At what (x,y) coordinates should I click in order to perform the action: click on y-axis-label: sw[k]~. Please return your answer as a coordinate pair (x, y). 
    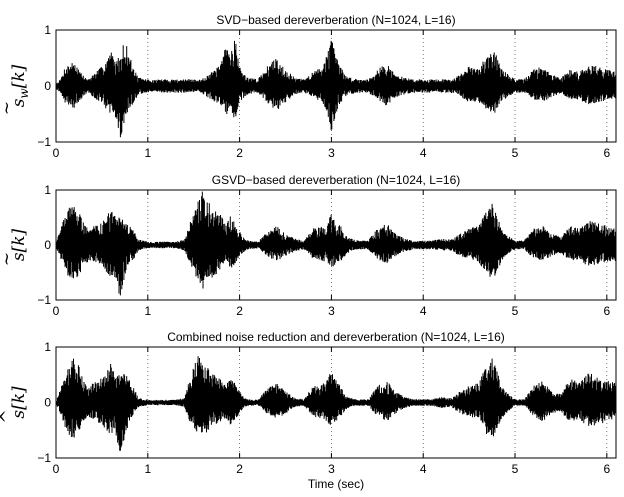
    Looking at the image, I should click on (15, 89).